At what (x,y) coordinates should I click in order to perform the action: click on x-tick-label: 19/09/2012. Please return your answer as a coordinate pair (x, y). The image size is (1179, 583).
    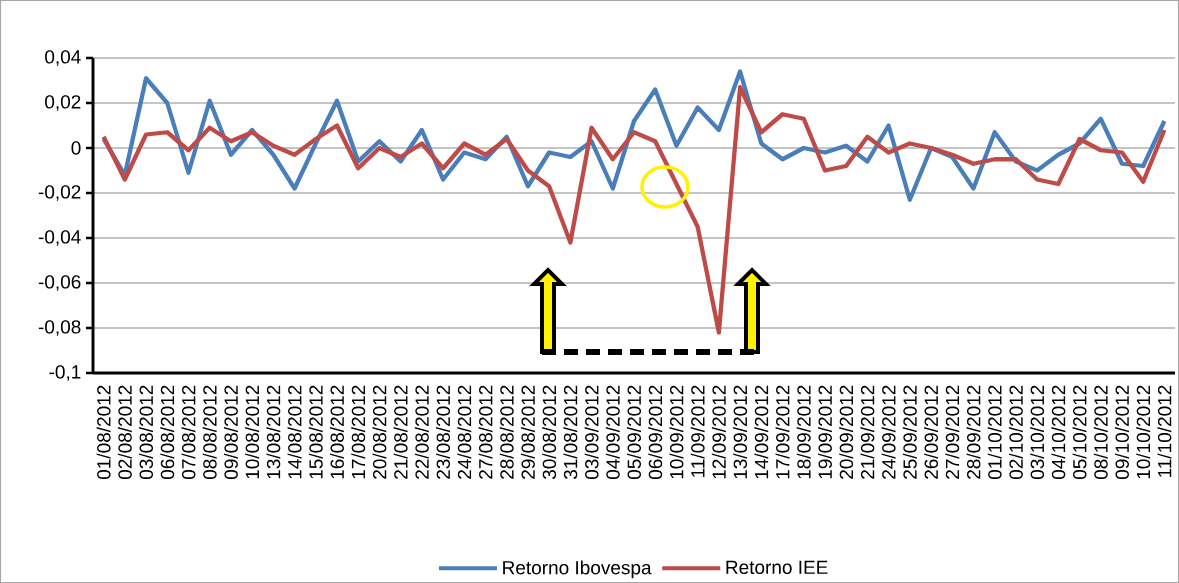
    Looking at the image, I should click on (824, 432).